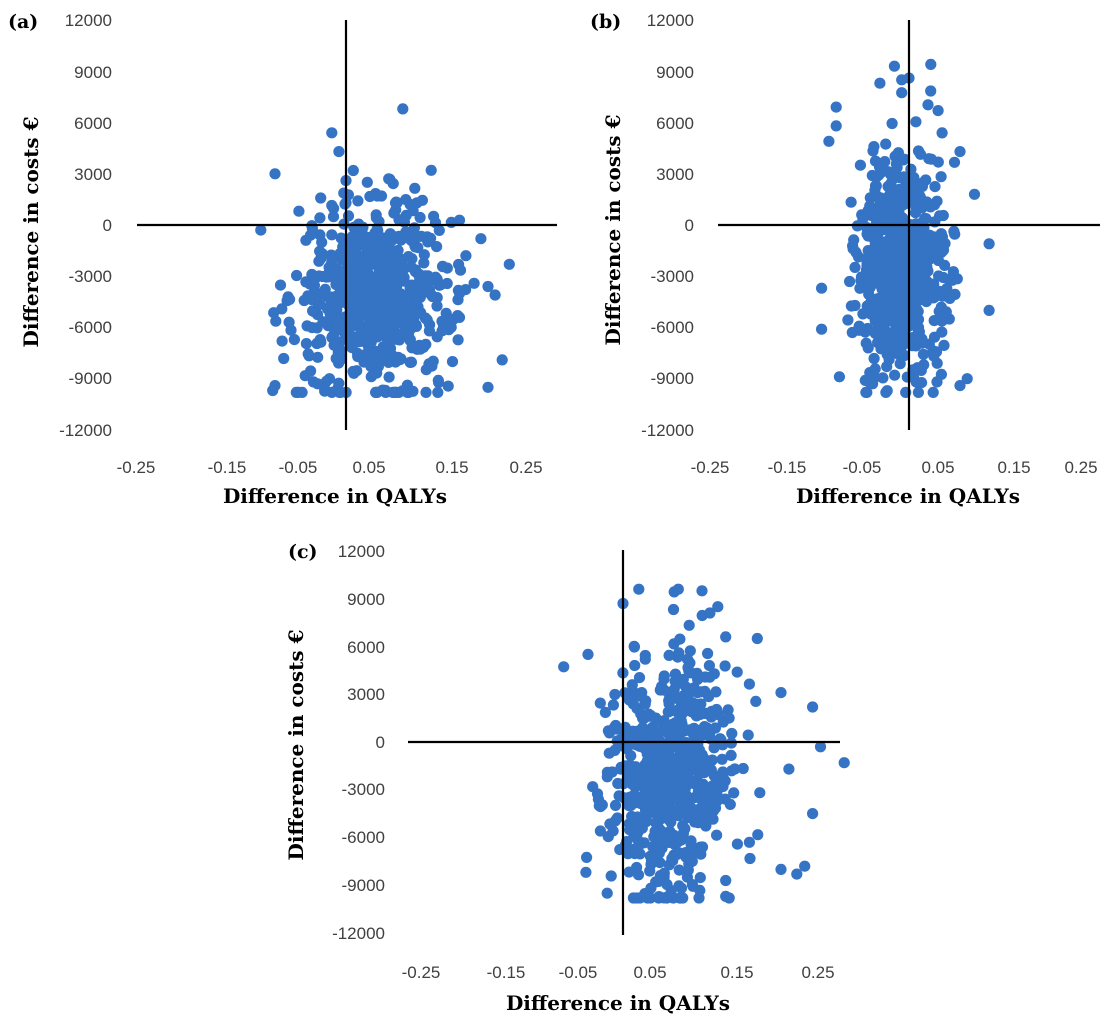 The height and width of the screenshot is (1021, 1104). I want to click on x-tick-label: 0.15, so click(1013, 467).